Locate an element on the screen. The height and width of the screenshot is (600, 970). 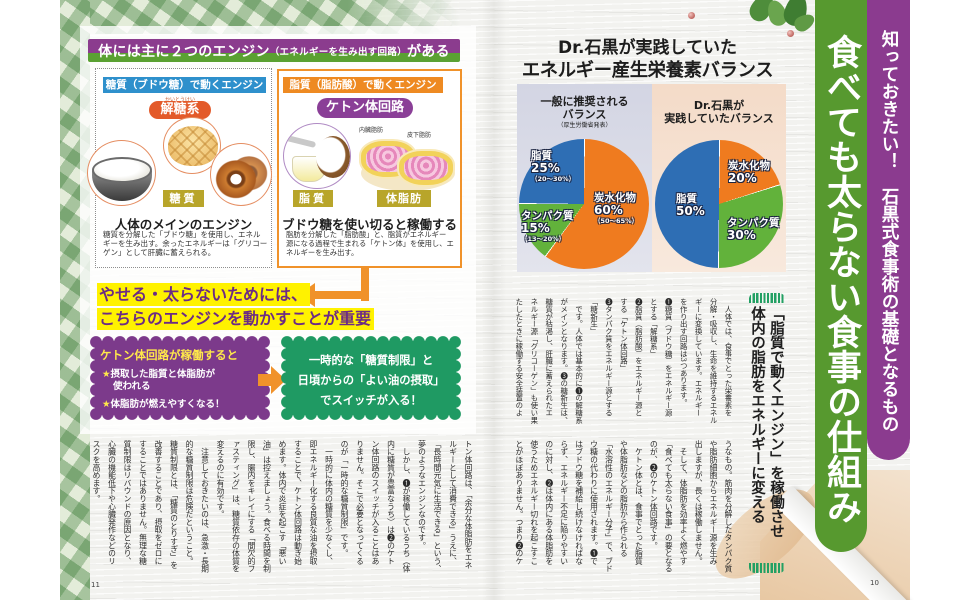
body-column: 「糖新生」 is located at coordinates (594, 316).